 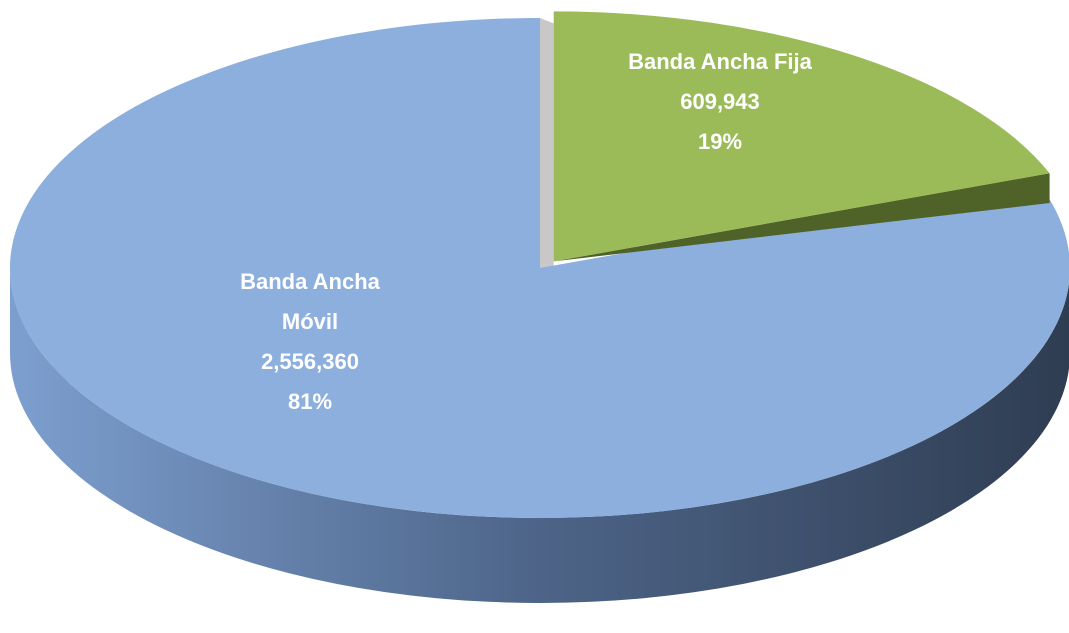 I want to click on value-label: 609,943, so click(x=720, y=101).